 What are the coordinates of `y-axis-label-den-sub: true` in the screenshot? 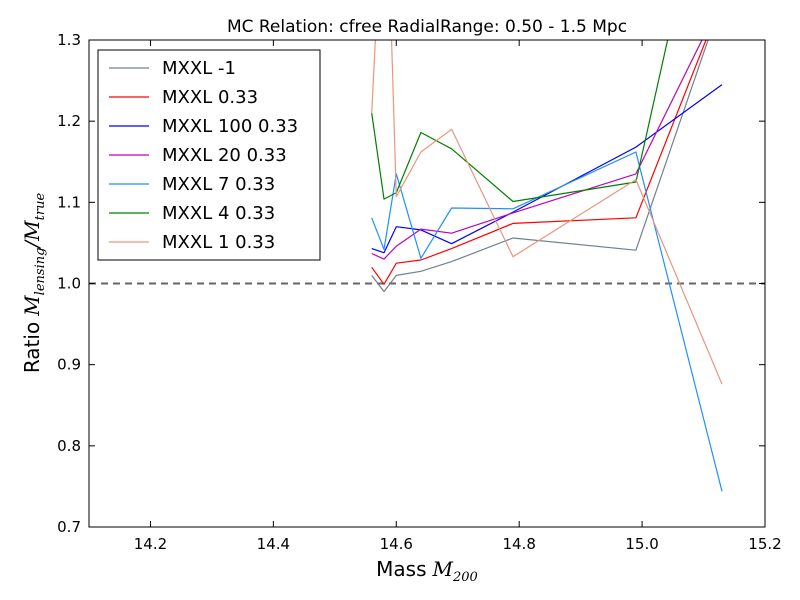 It's located at (40, 207).